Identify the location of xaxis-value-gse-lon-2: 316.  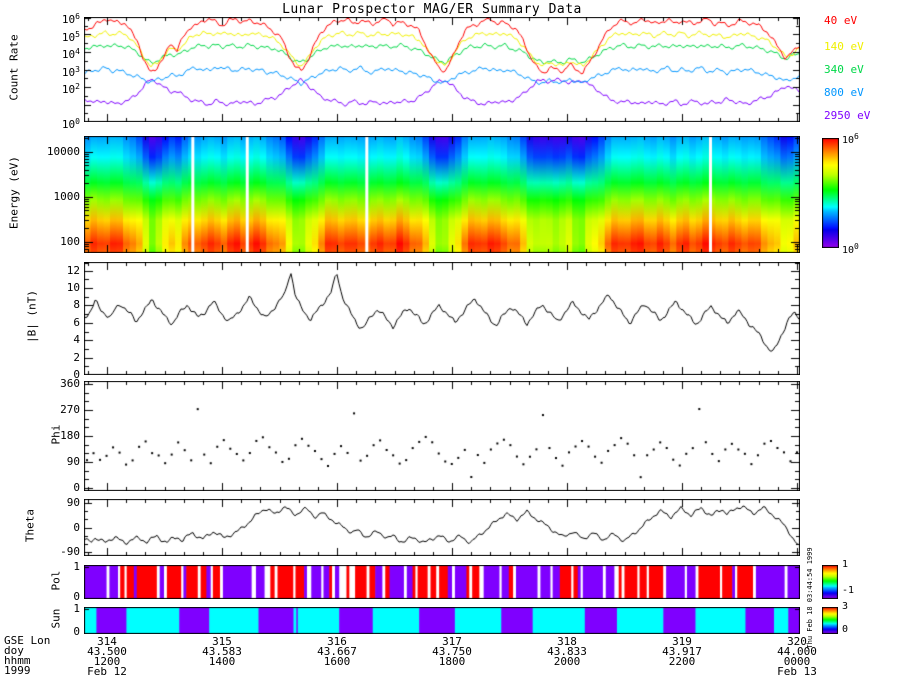
(337, 641).